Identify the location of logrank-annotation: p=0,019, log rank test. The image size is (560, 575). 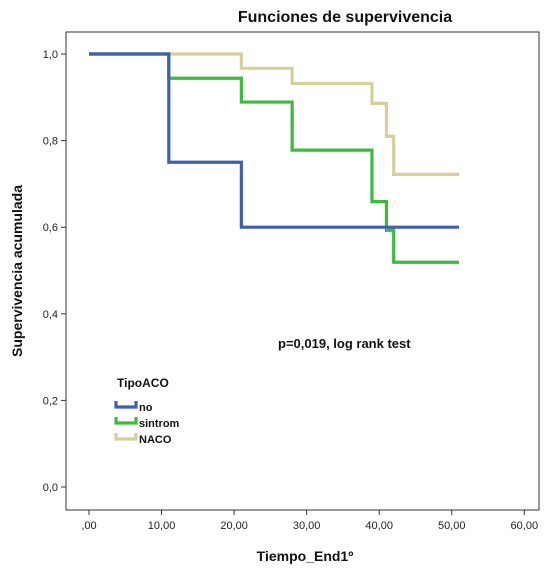
(344, 343).